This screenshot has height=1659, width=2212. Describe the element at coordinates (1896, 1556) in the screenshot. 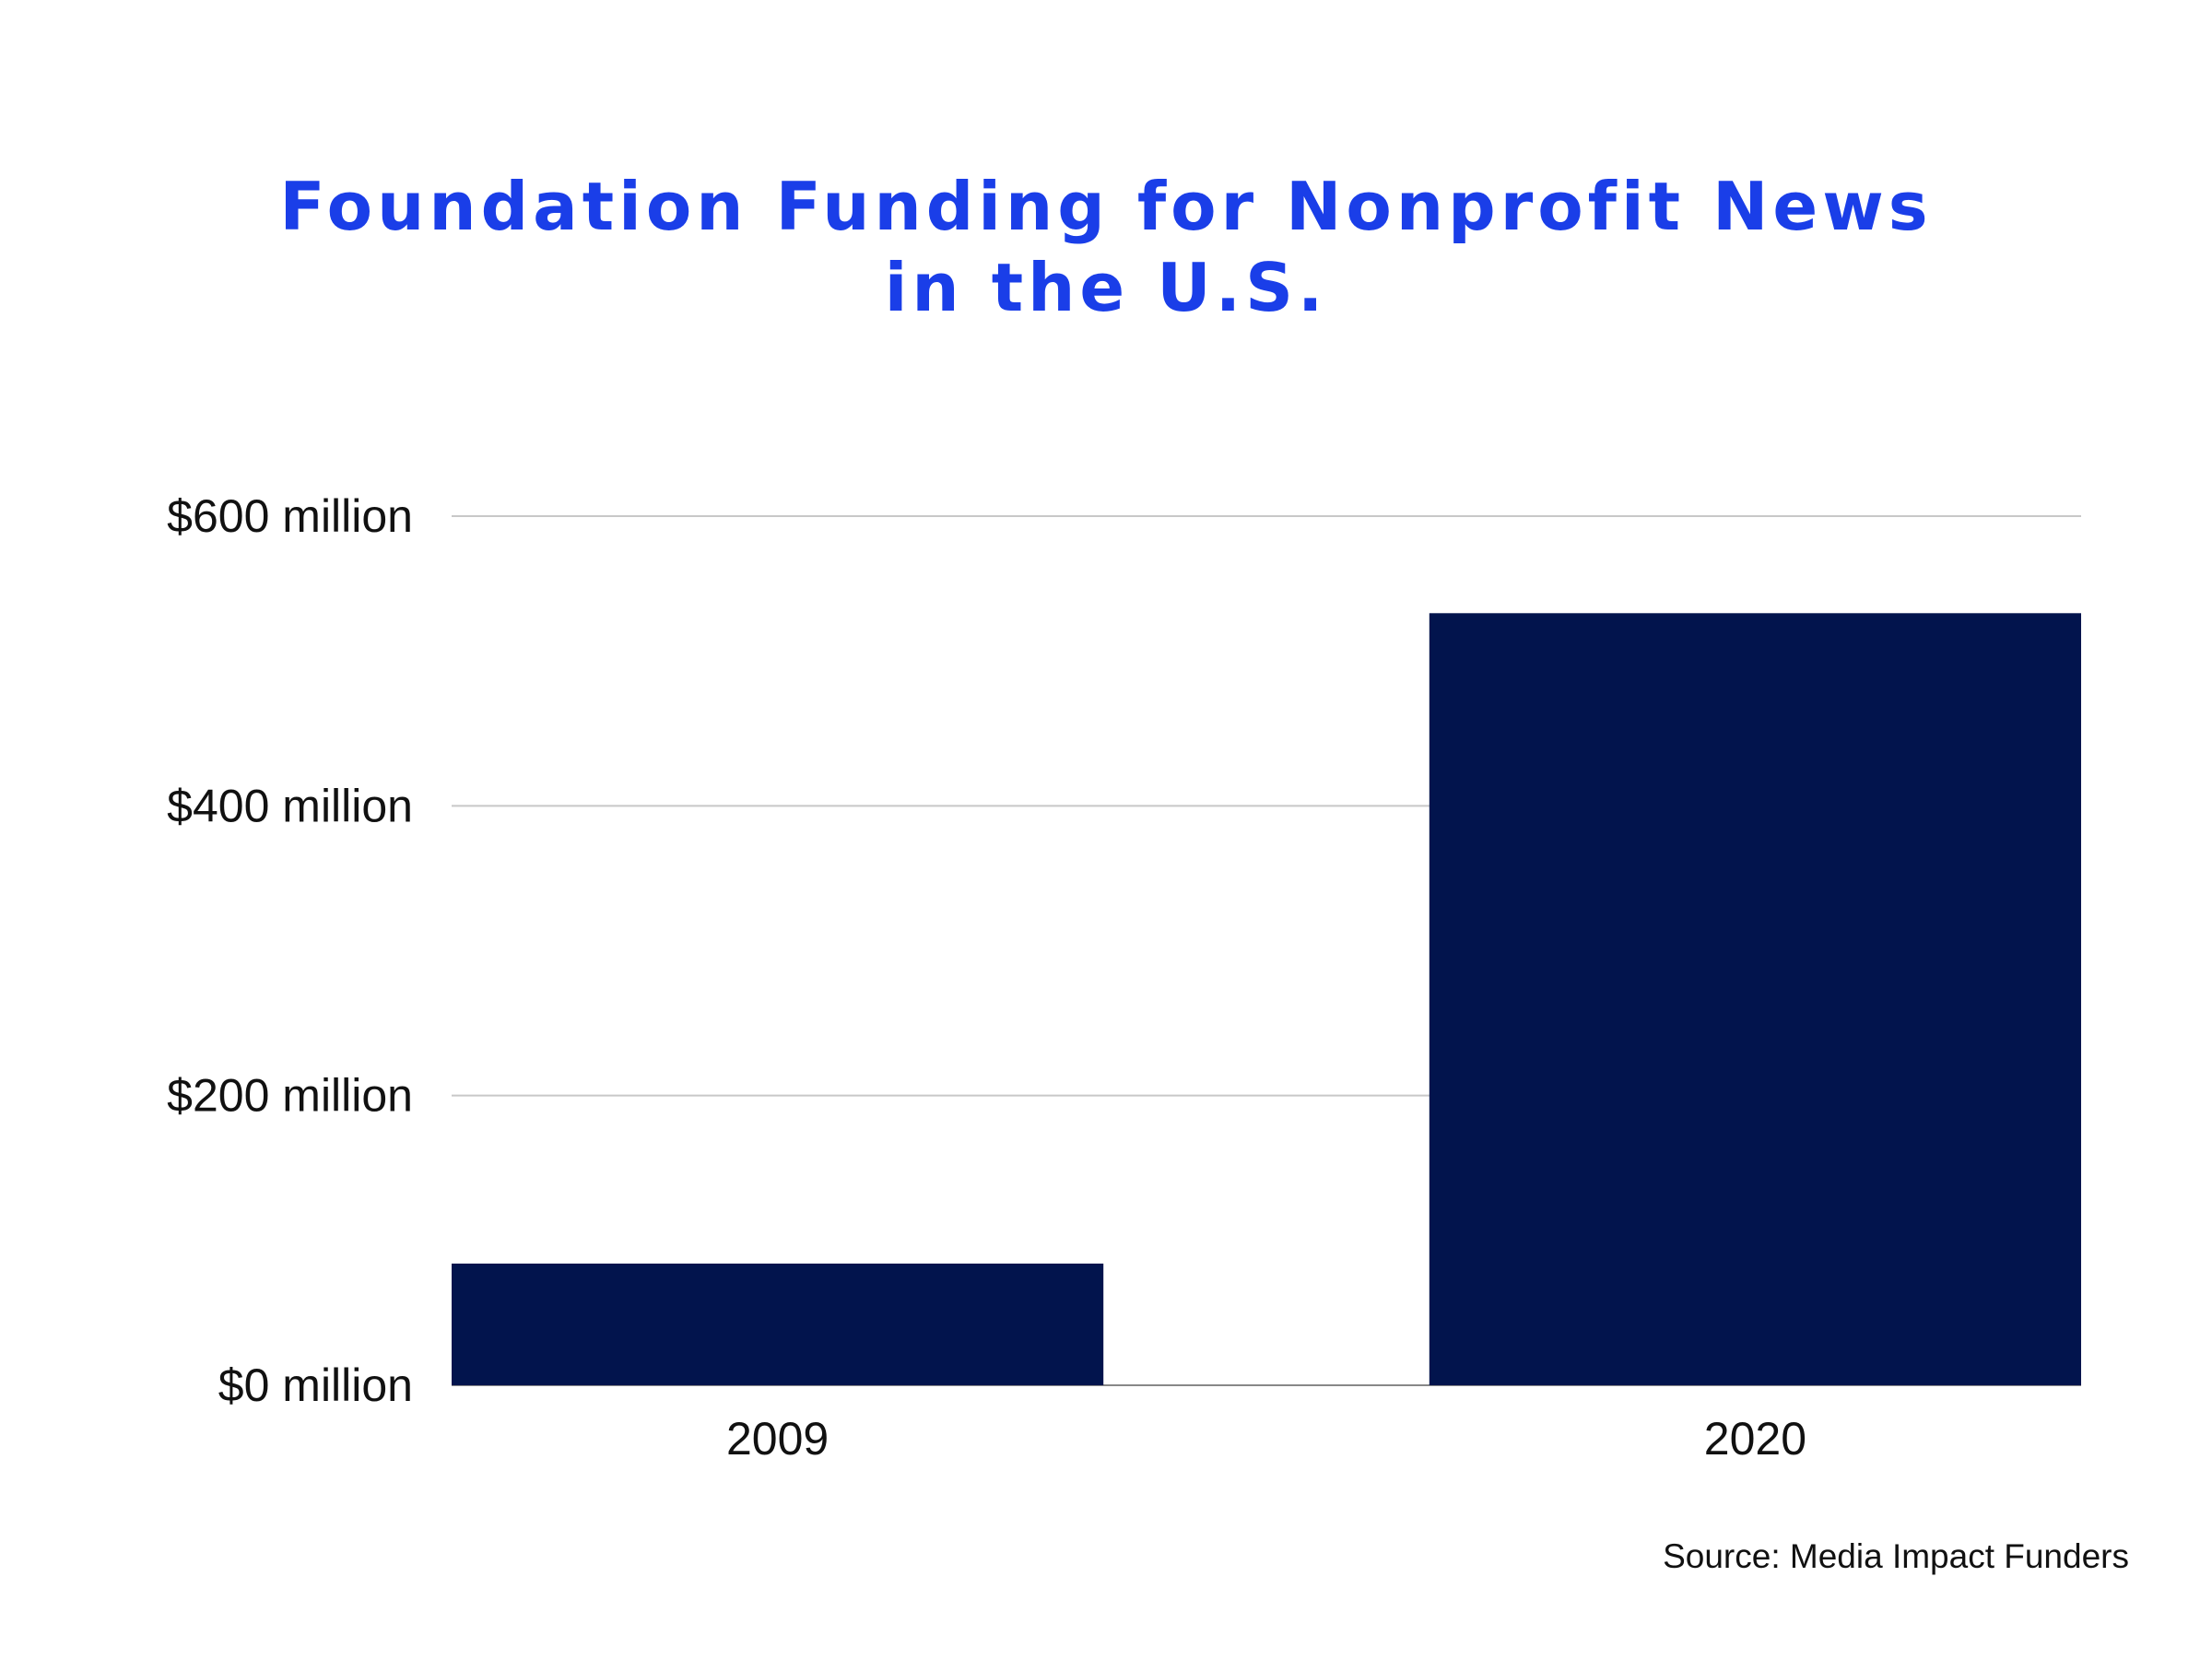

I see `source-note: Source: Media Impact Funders` at that location.